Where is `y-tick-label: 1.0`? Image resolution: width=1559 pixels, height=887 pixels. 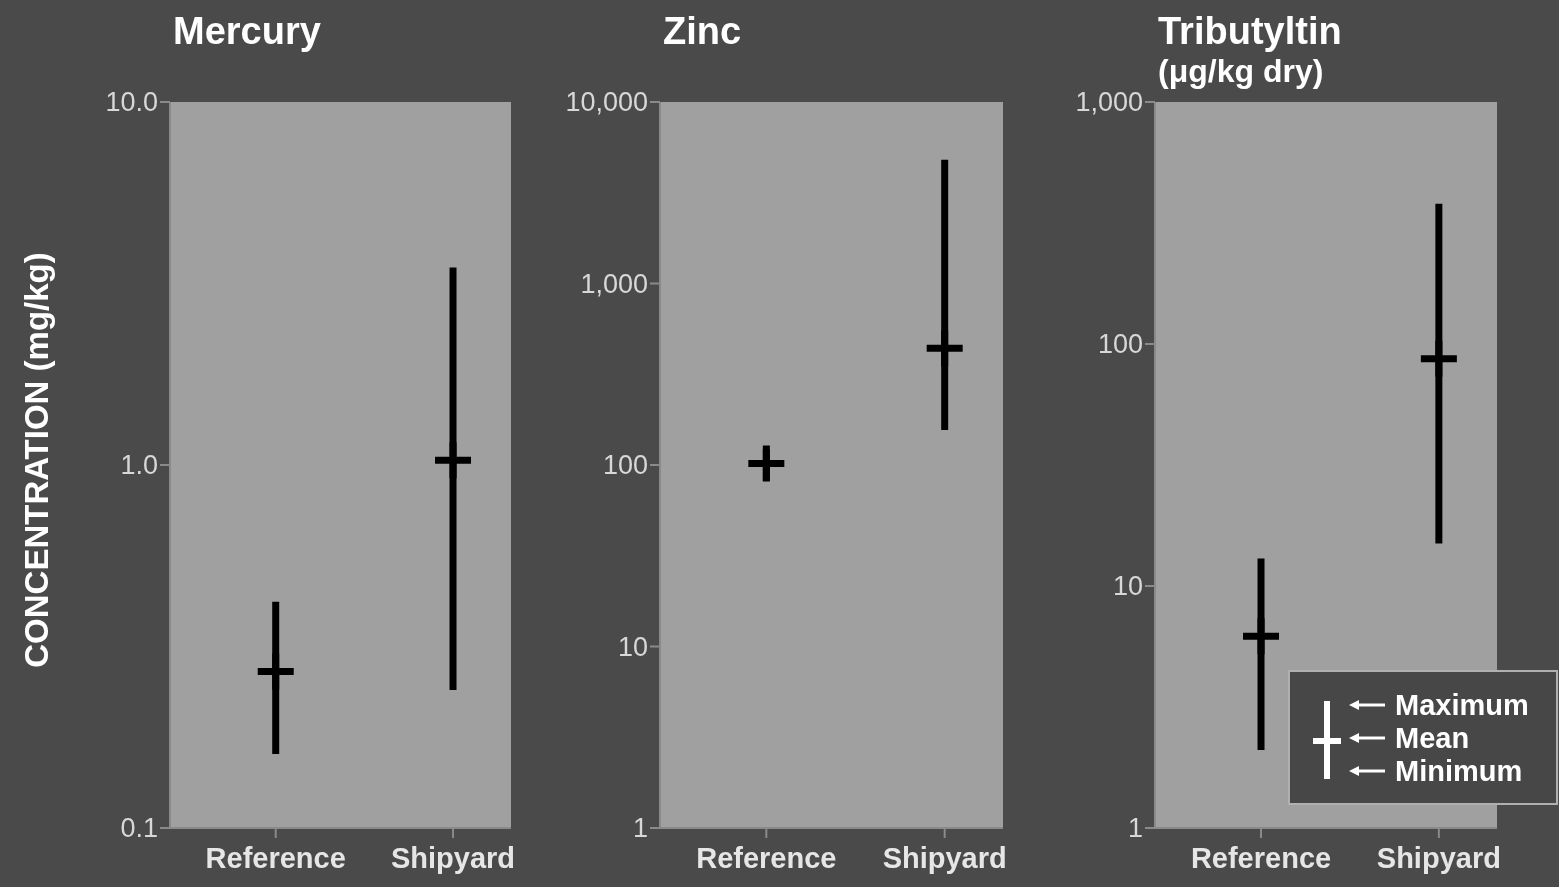
y-tick-label: 1.0 is located at coordinates (139, 465).